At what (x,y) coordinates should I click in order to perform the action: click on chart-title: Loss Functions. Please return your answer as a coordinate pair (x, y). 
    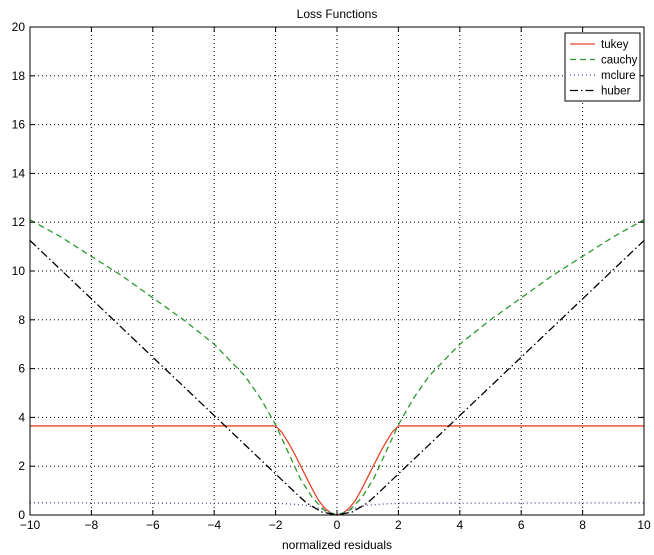
    Looking at the image, I should click on (337, 14).